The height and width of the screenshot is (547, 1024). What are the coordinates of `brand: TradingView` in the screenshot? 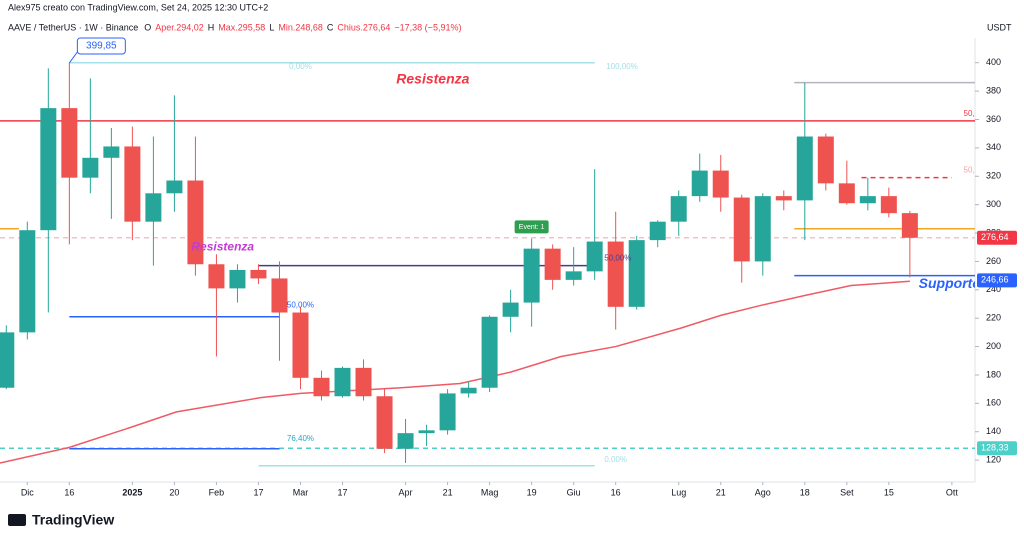 It's located at (73, 520).